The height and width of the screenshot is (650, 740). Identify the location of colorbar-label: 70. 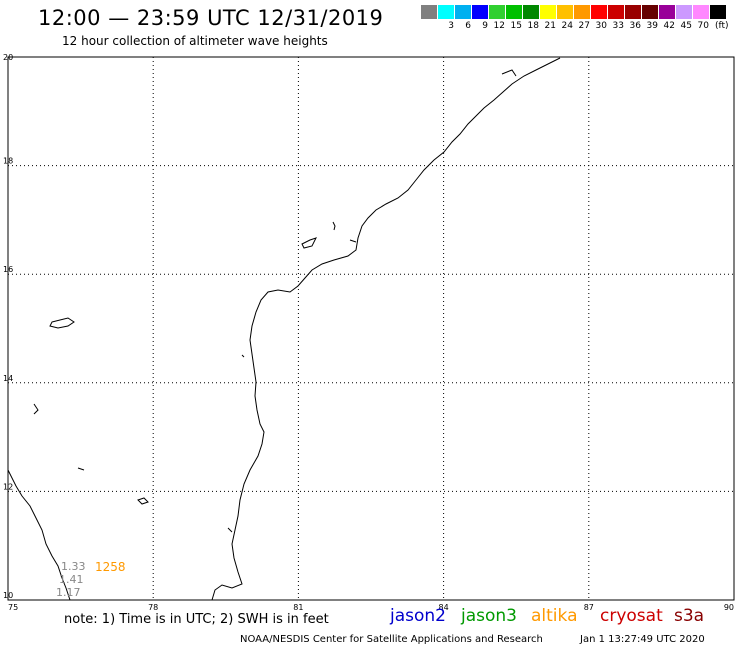
(703, 26).